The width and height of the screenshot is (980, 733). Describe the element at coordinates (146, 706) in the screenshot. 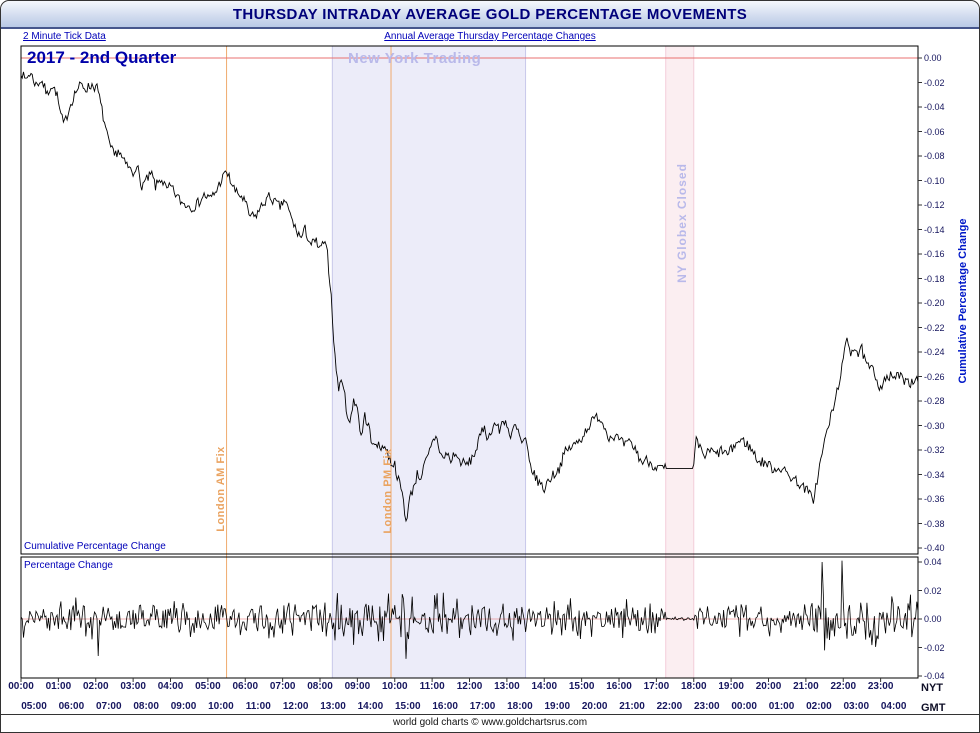

I see `x-axis-label-gmt: 08:00` at that location.